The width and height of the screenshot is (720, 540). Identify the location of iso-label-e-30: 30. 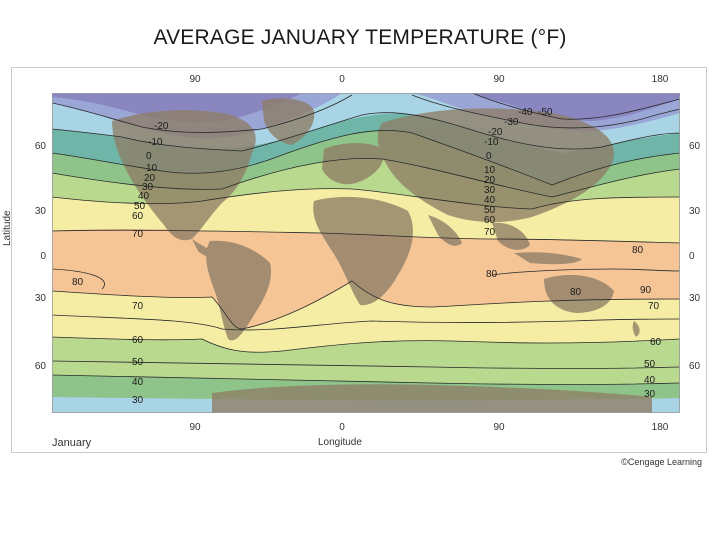
(490, 190).